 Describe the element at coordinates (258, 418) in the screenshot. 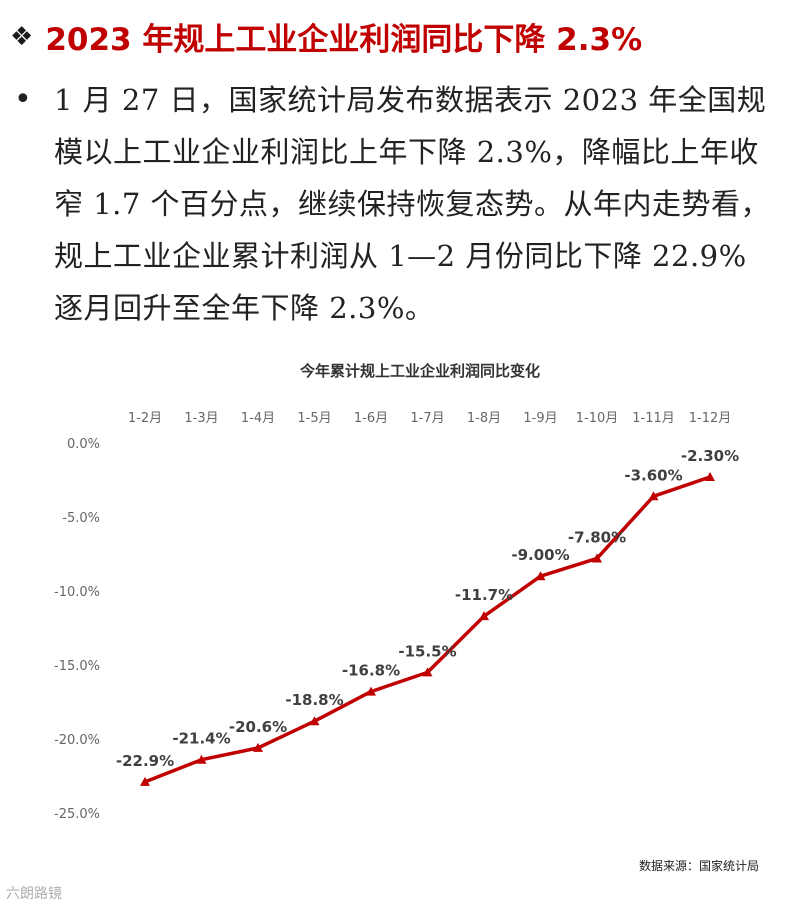

I see `x-tick-label: 1-4月` at that location.